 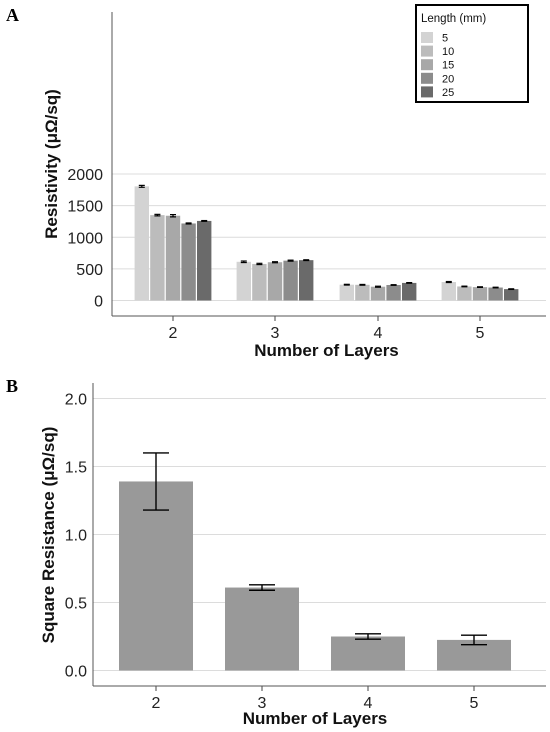 I want to click on y-axis-label-b: Square Resistance (μΩ/sq), so click(x=48, y=535).